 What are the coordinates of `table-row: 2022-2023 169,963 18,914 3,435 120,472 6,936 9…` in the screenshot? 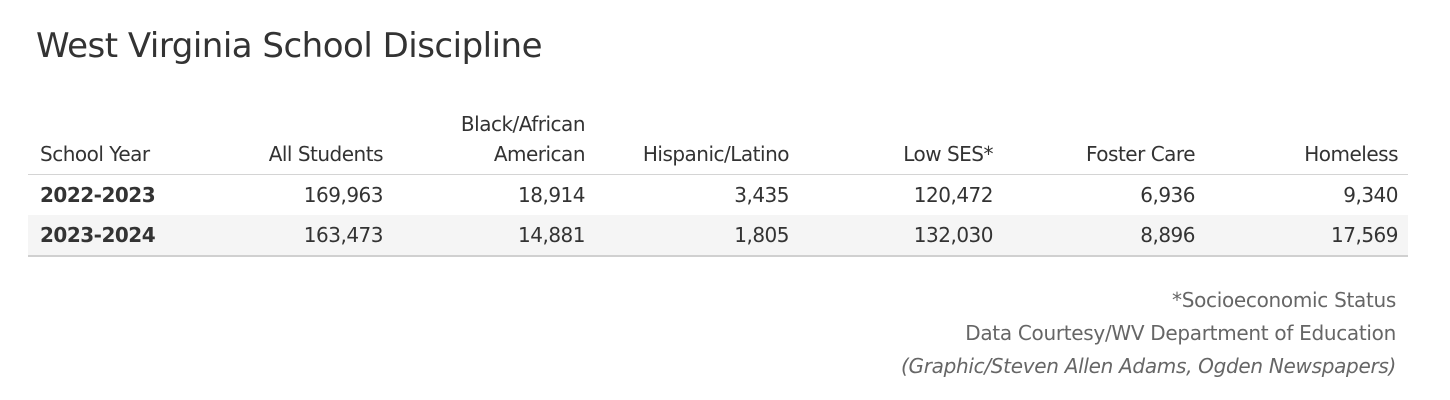 It's located at (718, 195).